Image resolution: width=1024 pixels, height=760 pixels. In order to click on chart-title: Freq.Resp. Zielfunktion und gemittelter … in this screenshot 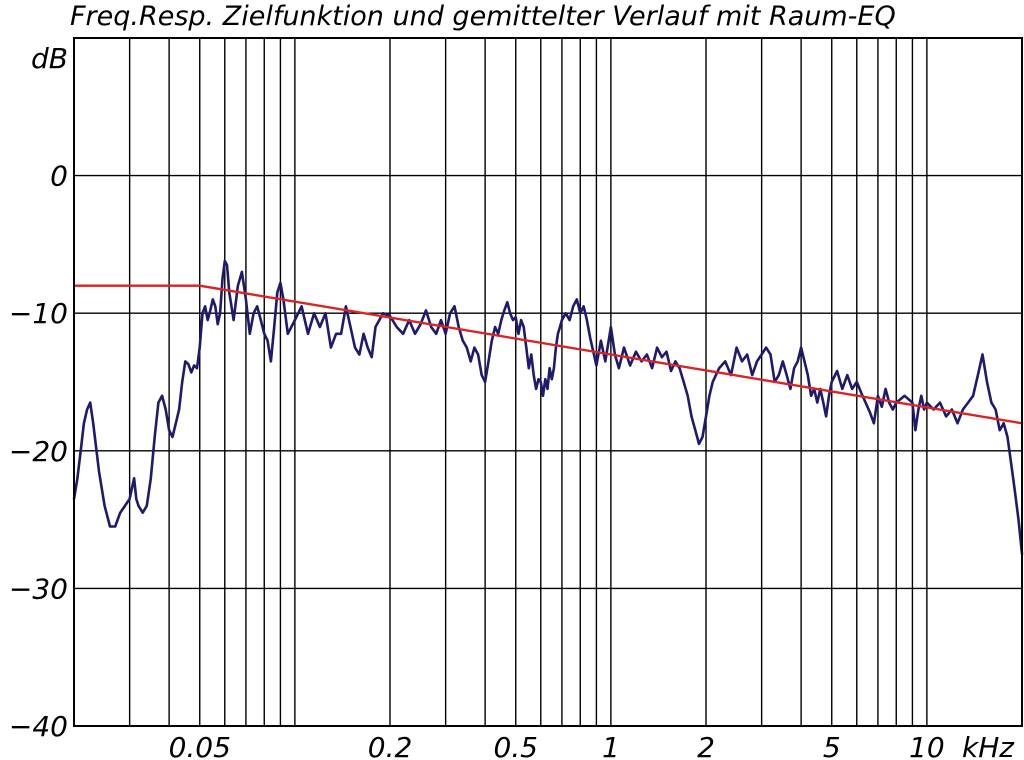, I will do `click(483, 16)`.